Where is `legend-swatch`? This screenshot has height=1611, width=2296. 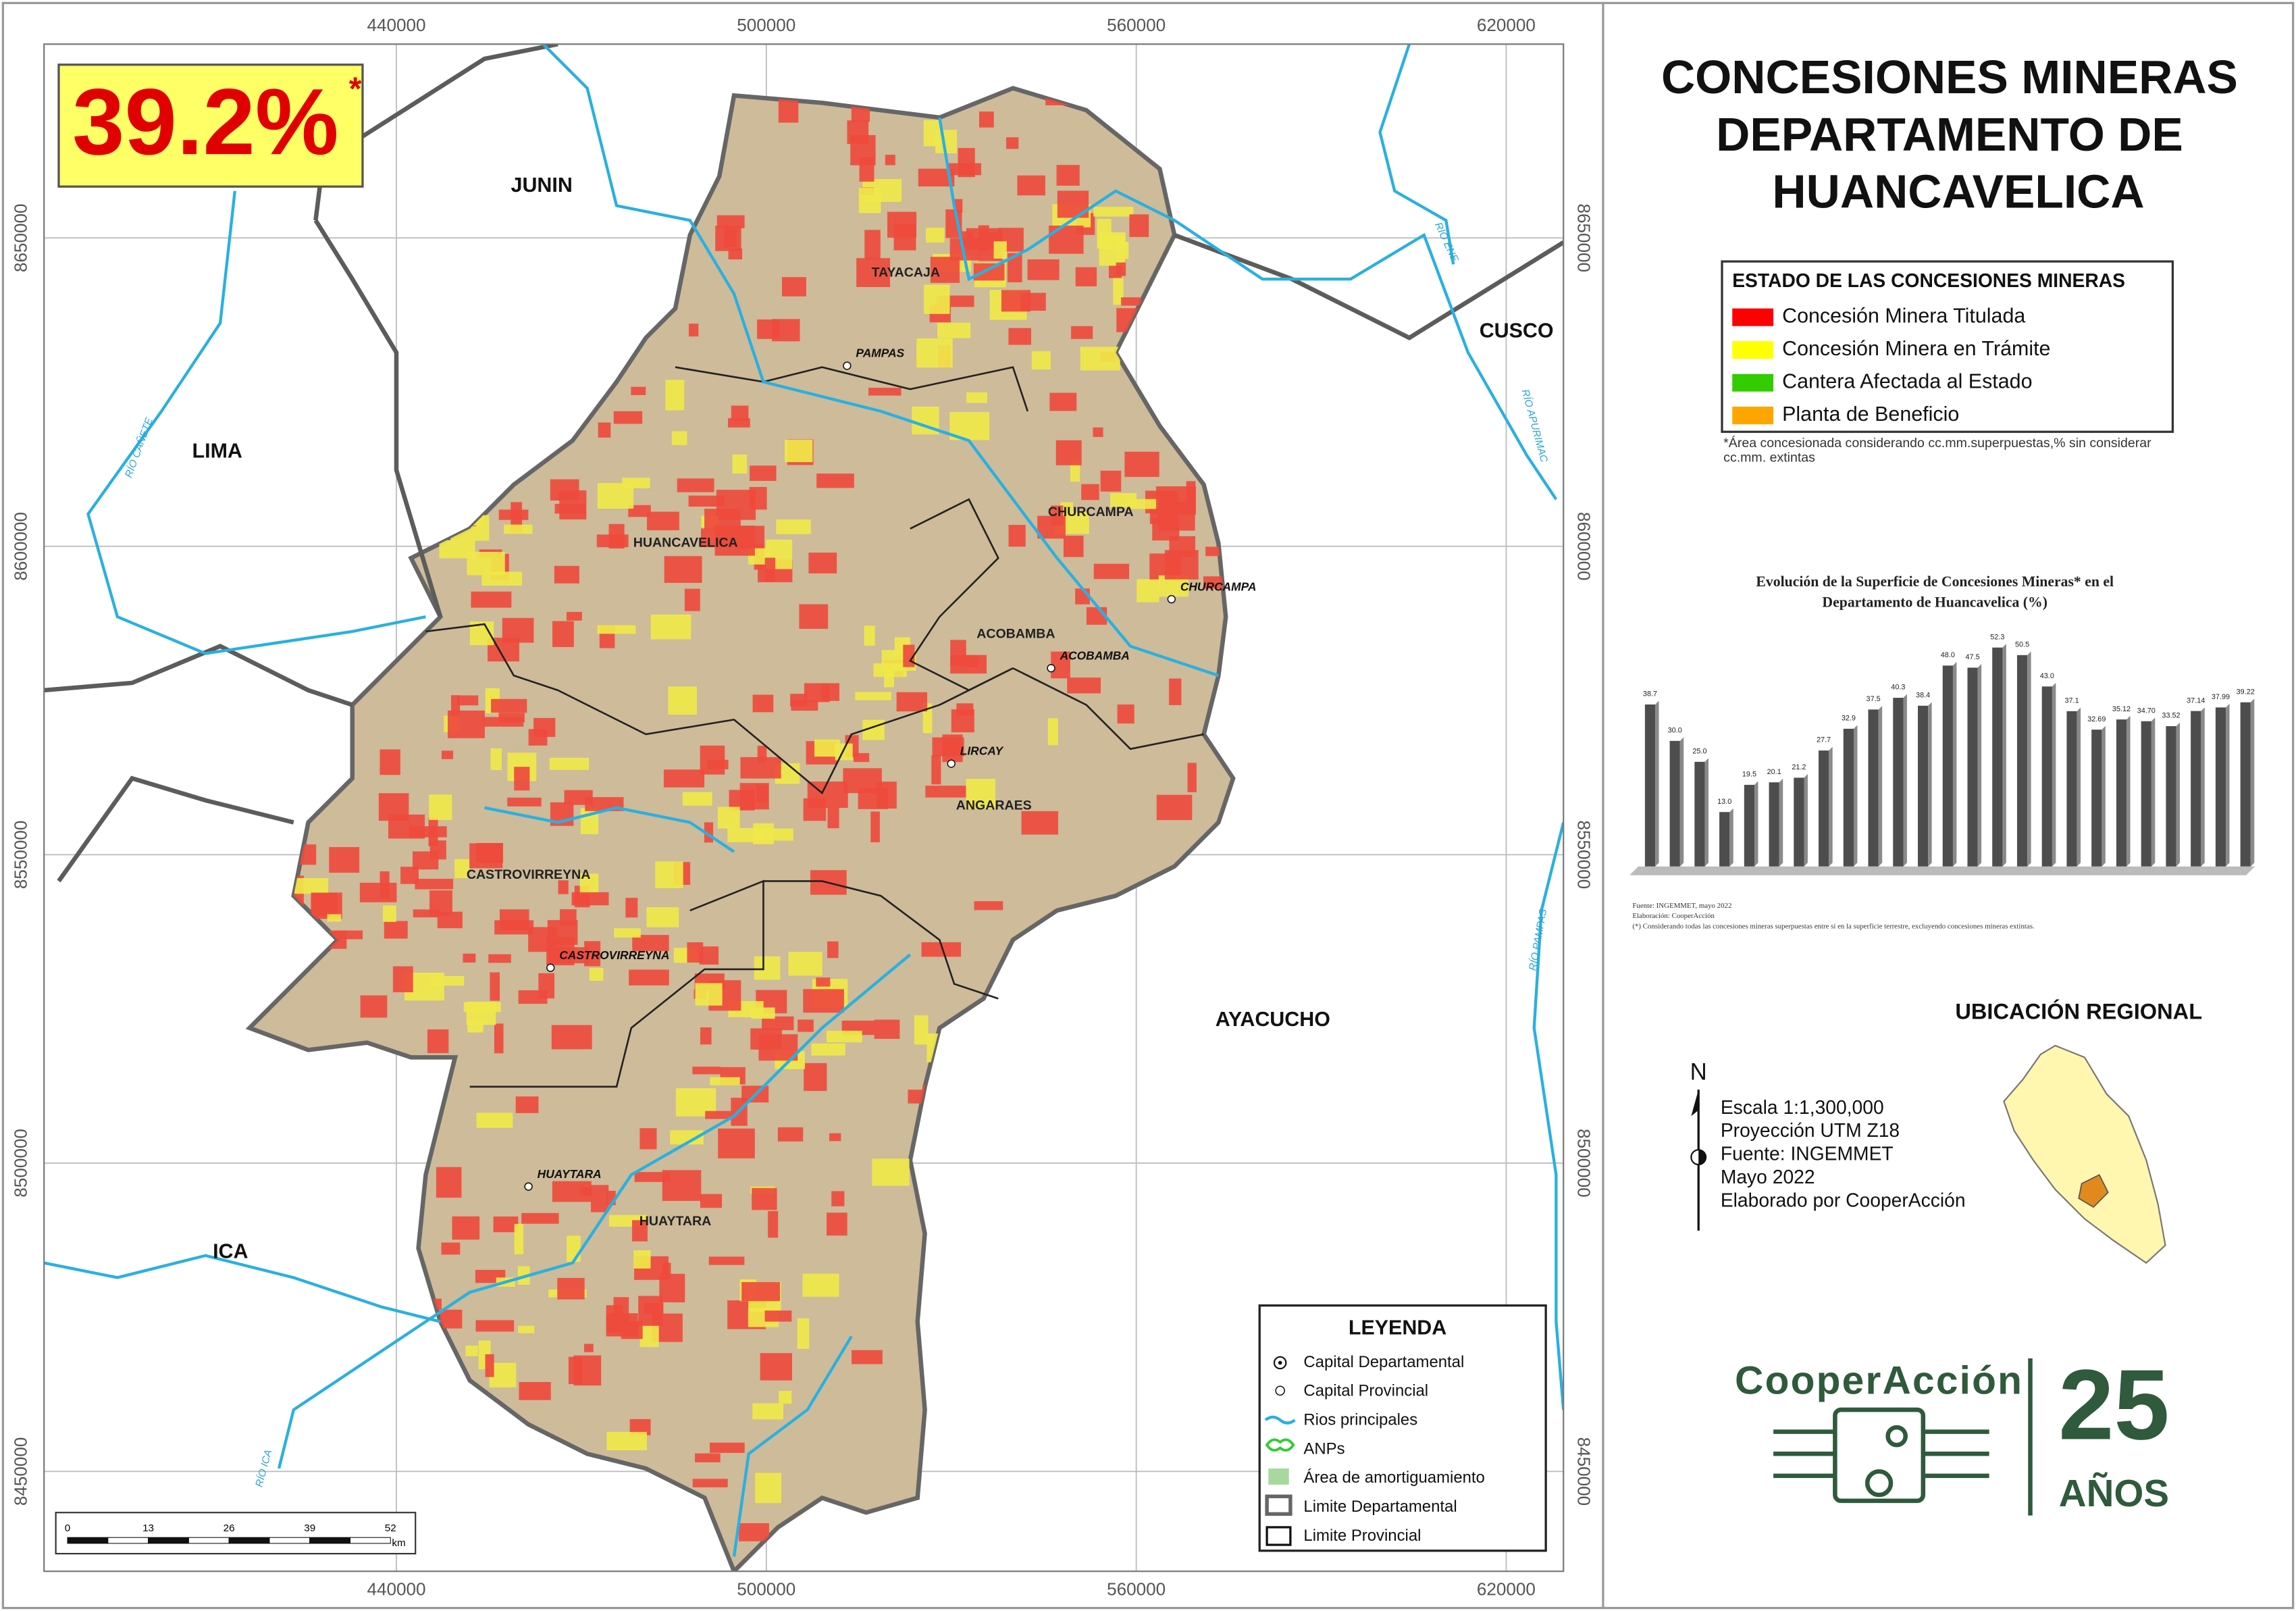 legend-swatch is located at coordinates (1753, 383).